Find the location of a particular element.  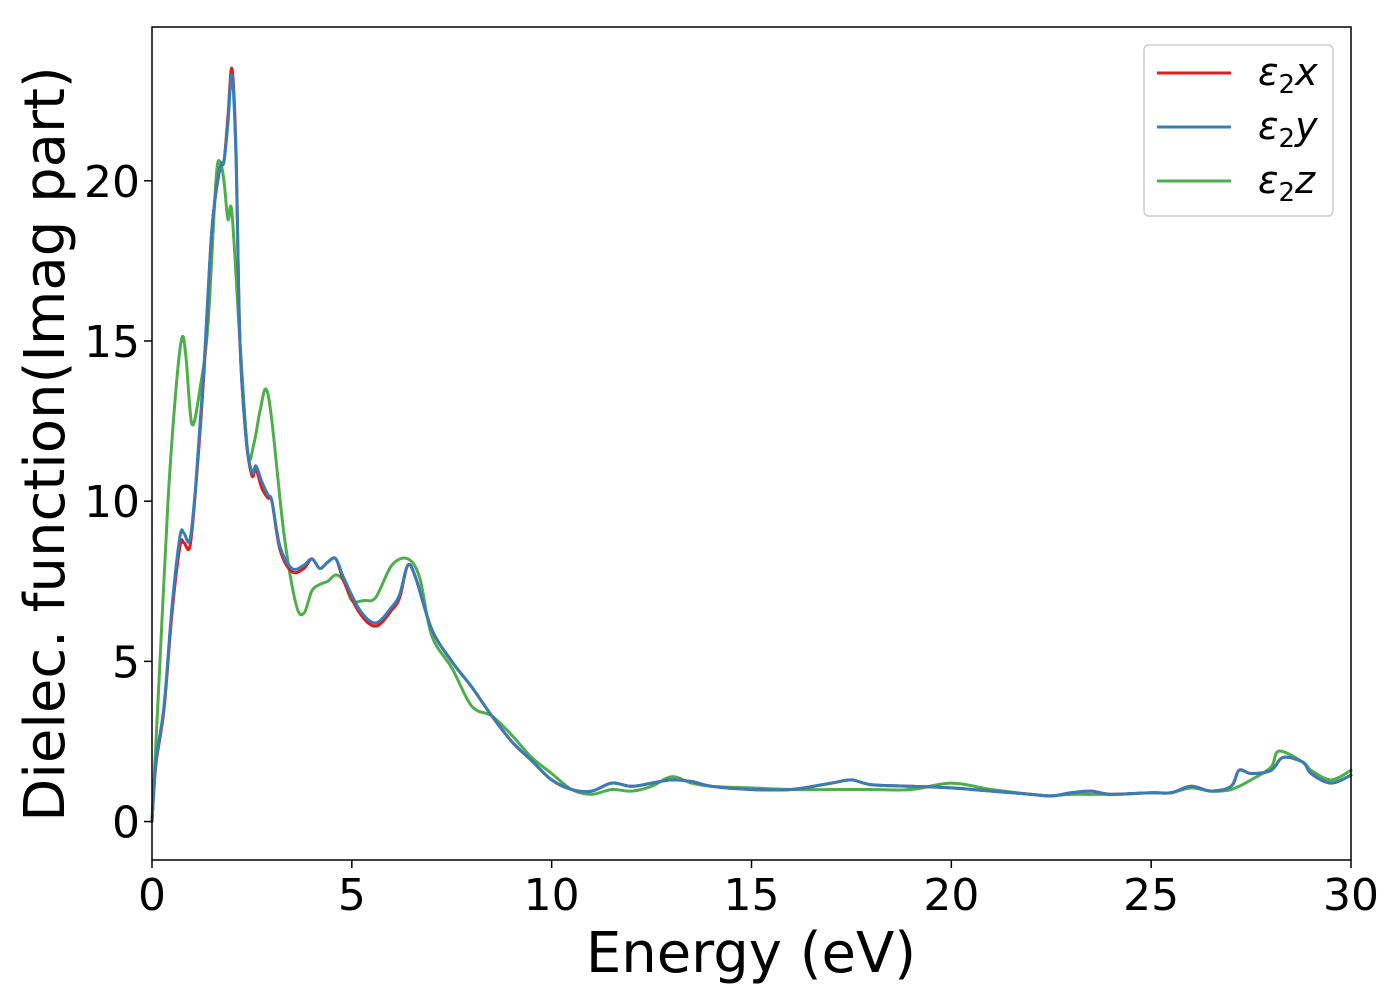

x-axis-label: Energy (eV) is located at coordinates (751, 953).